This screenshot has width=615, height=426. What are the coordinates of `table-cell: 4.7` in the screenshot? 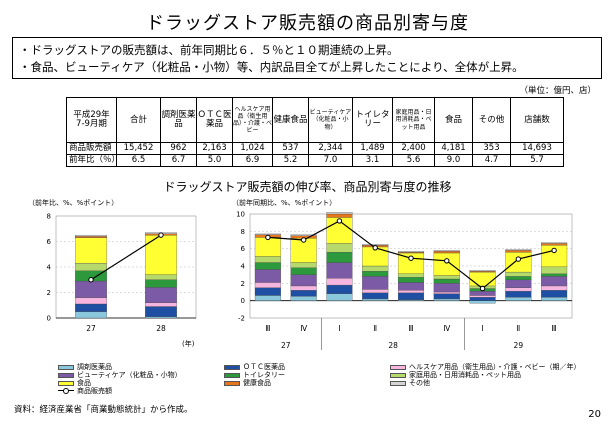 It's located at (491, 160).